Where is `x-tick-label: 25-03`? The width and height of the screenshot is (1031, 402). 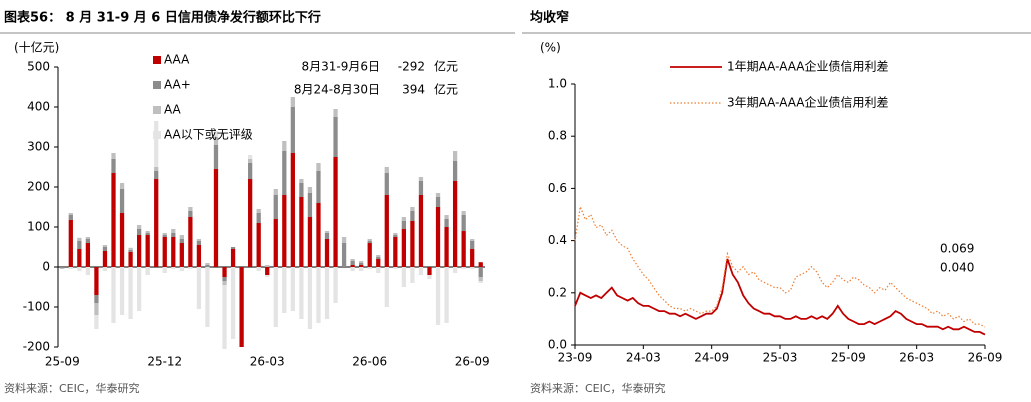
x-tick-label: 25-03 is located at coordinates (780, 358).